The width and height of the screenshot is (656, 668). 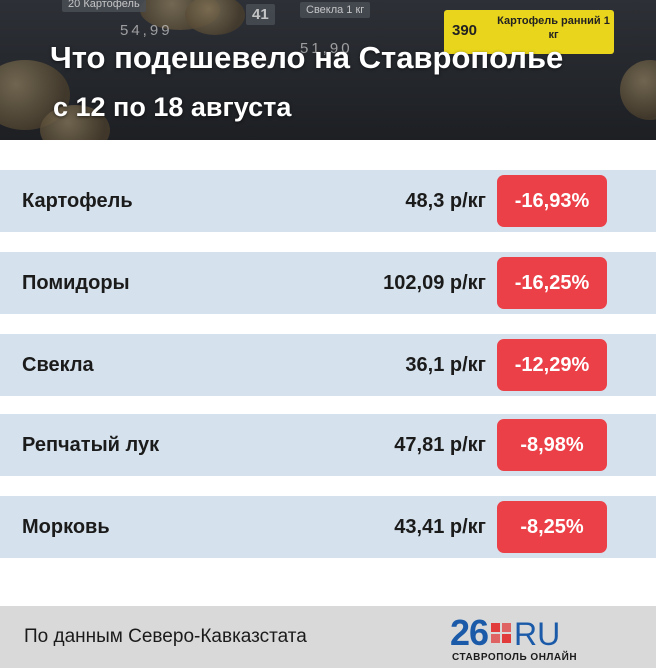 What do you see at coordinates (335, 10) in the screenshot?
I see `background-price-tag: Свекла 1 кг` at bounding box center [335, 10].